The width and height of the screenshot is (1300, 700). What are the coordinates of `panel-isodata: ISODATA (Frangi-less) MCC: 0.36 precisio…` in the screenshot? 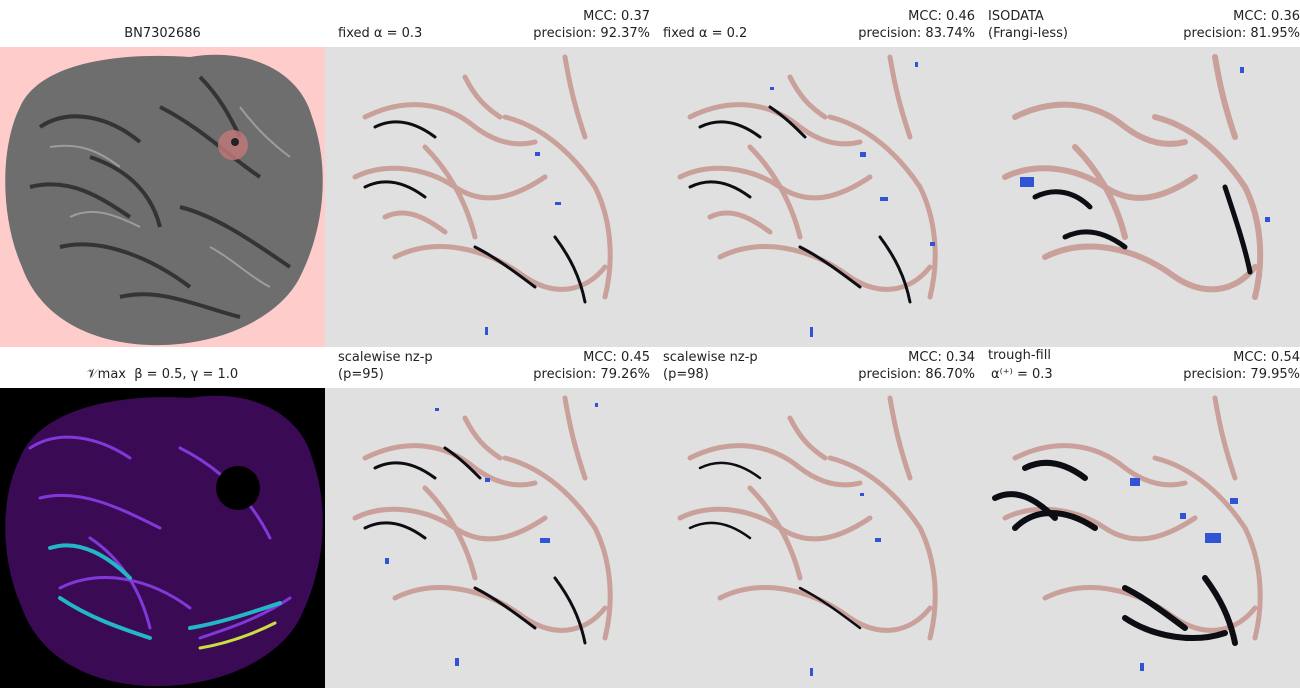 It's located at (1137, 173).